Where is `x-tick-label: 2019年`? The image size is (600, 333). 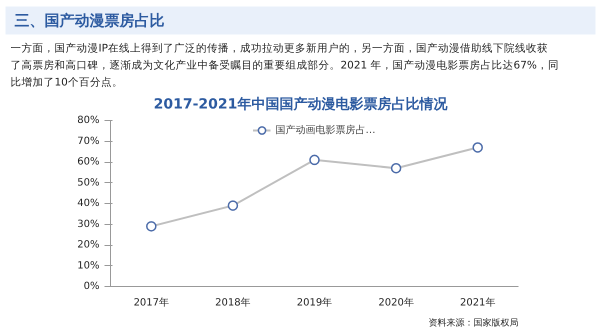 x-tick-label: 2019年 is located at coordinates (314, 302).